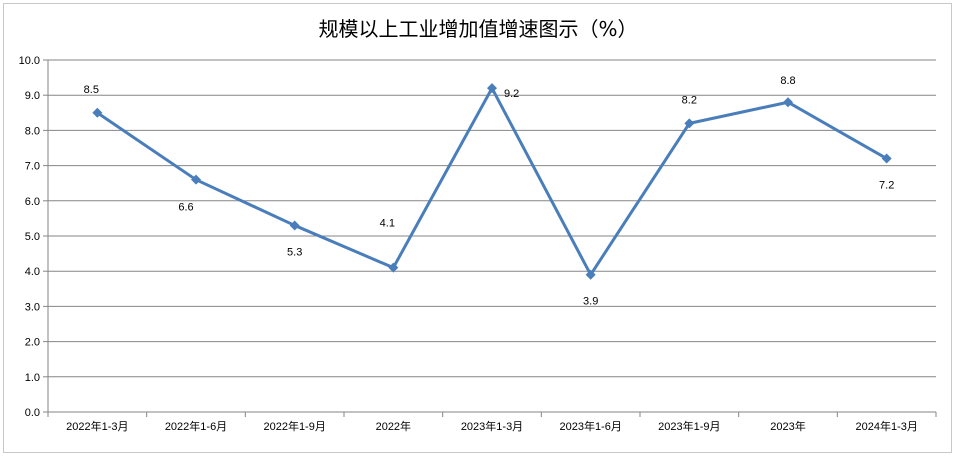  What do you see at coordinates (689, 426) in the screenshot?
I see `x-tick-label: 2023年1-9月` at bounding box center [689, 426].